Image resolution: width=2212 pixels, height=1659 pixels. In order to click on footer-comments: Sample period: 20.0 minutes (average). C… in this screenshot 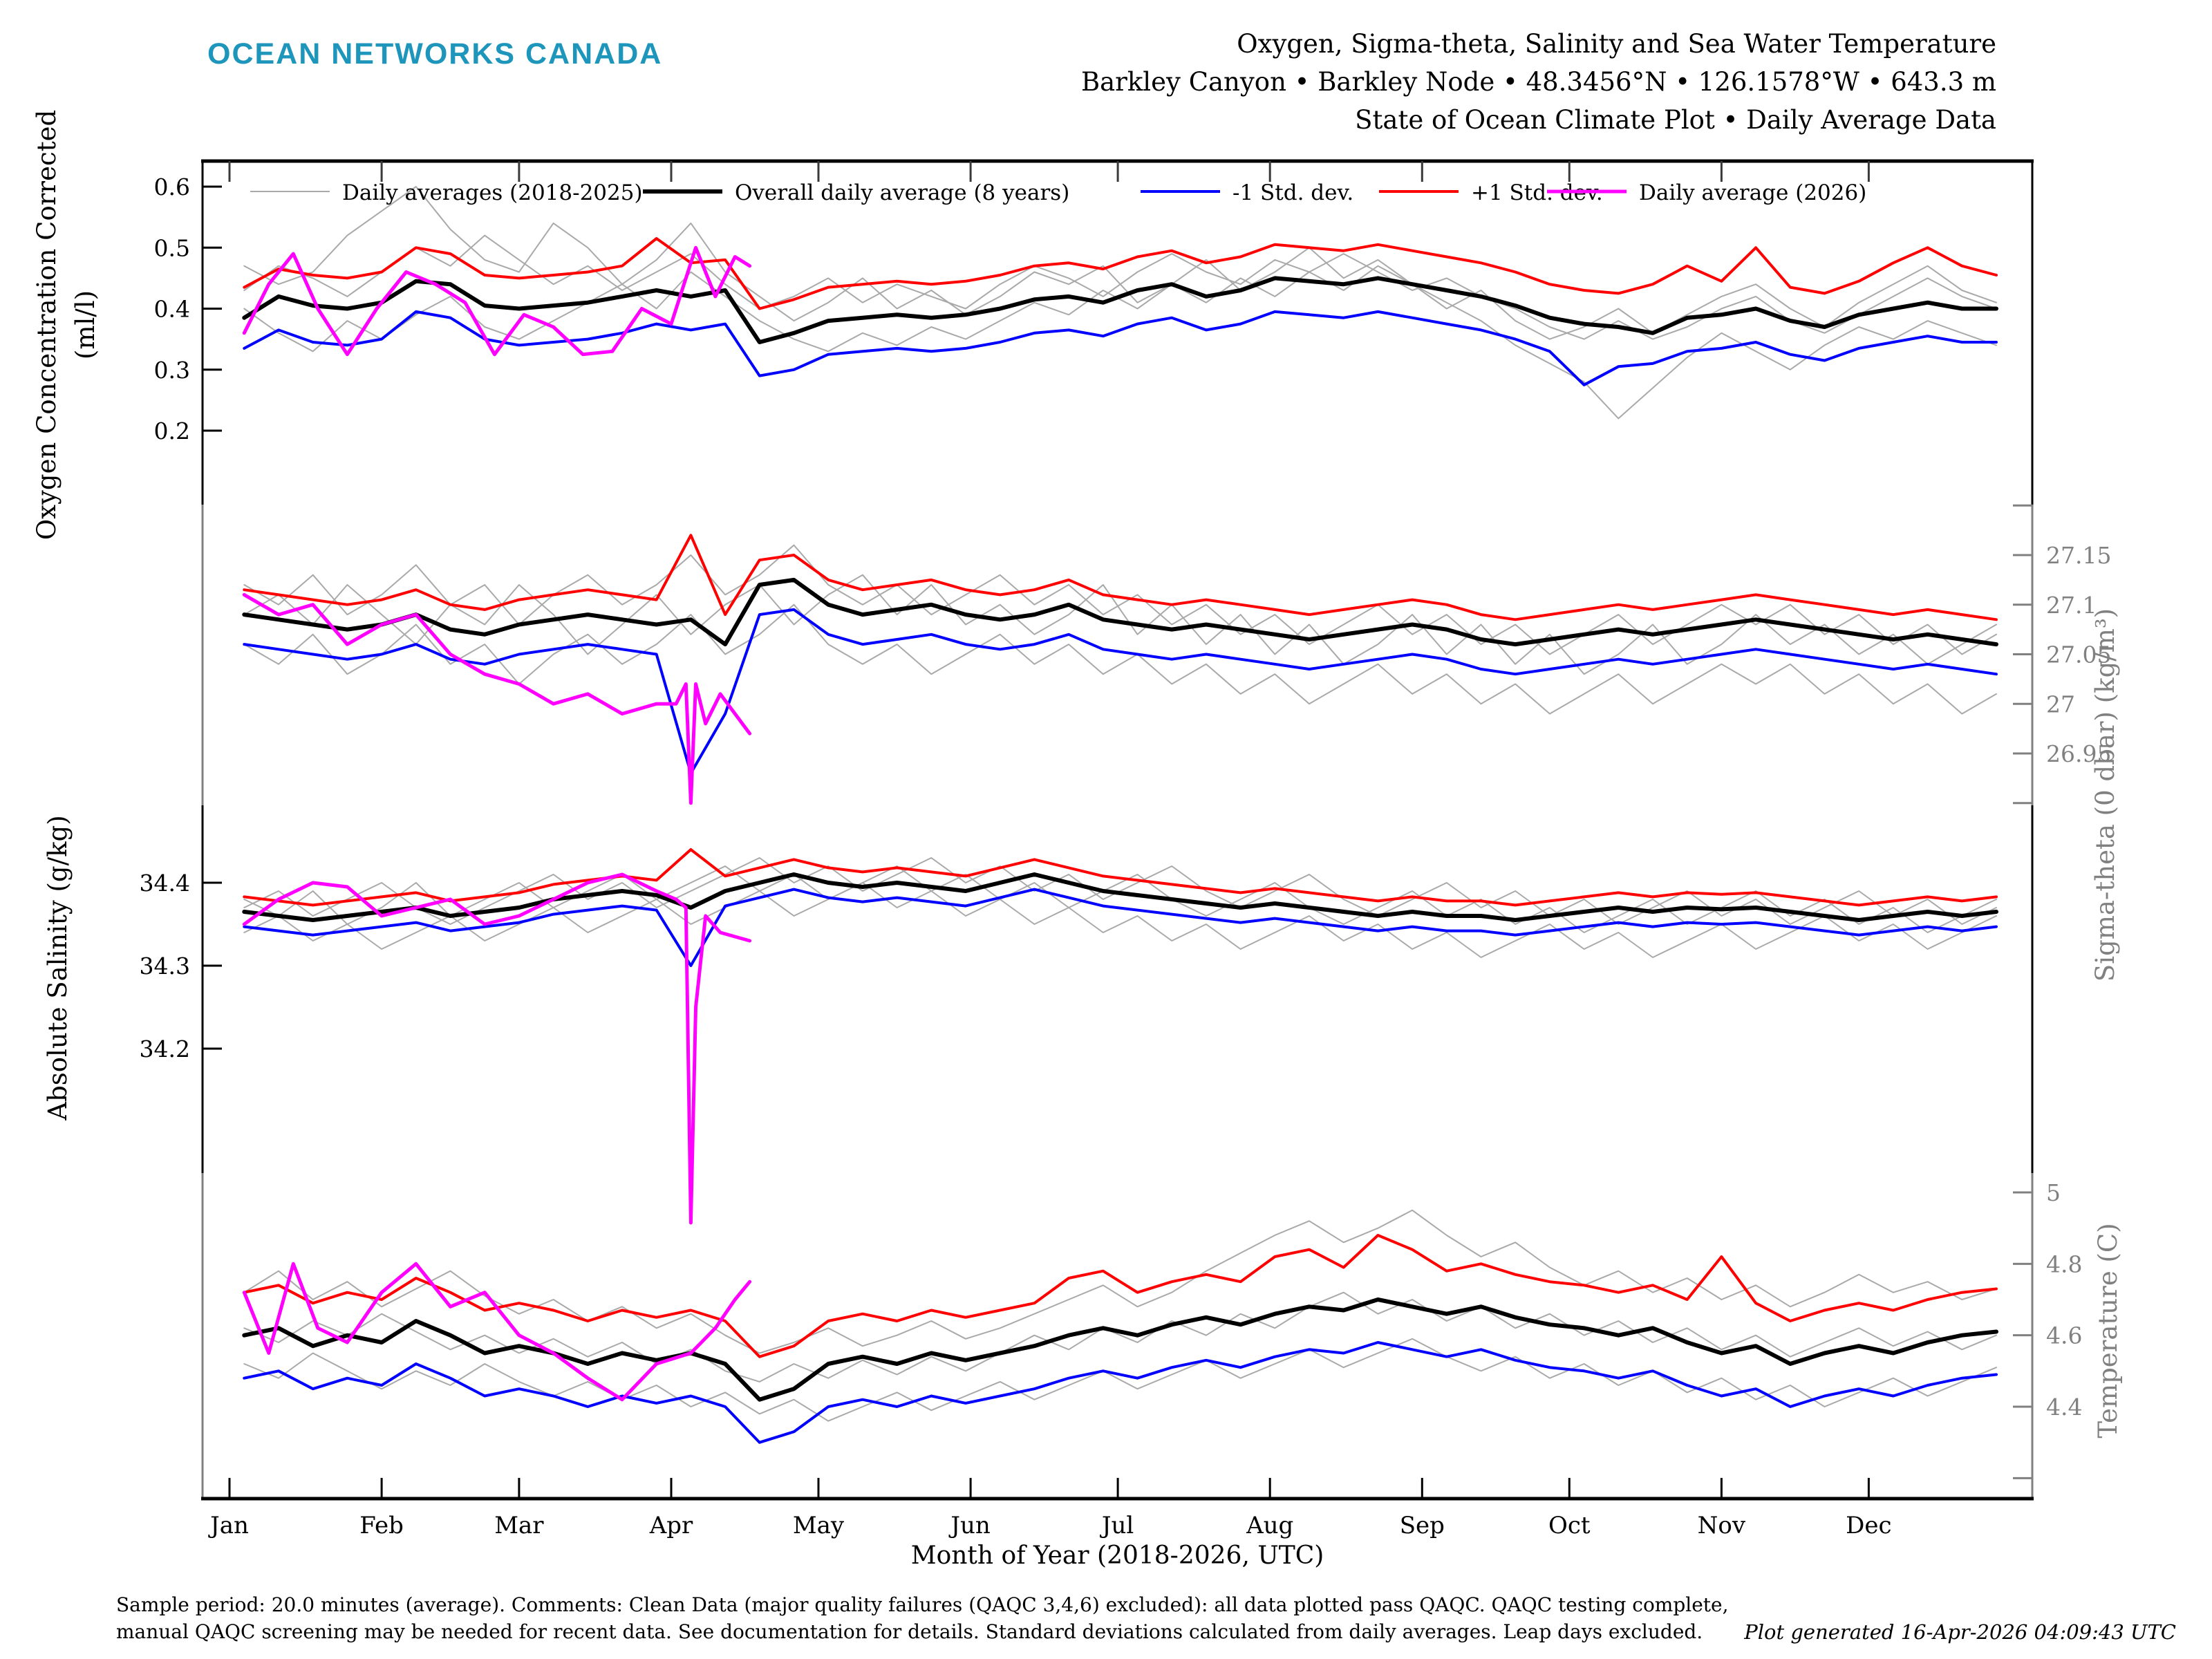, I will do `click(922, 1618)`.